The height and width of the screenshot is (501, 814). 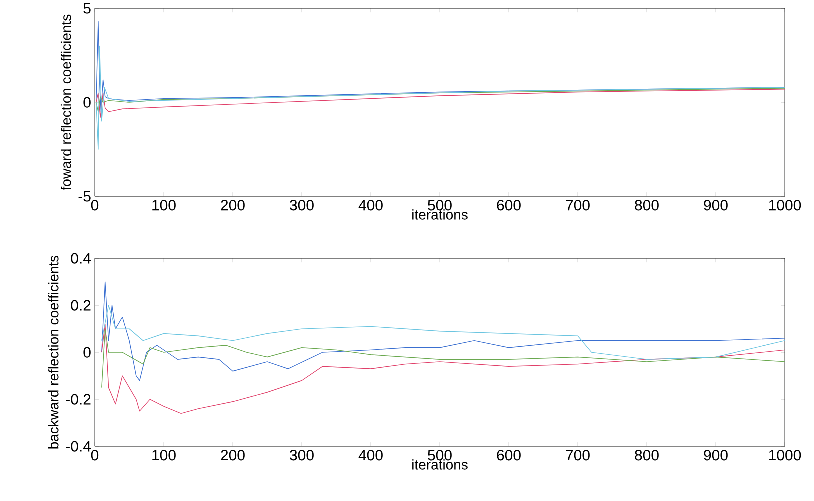 What do you see at coordinates (66, 103) in the screenshot?
I see `y-axis-title: foward reflection coefficients` at bounding box center [66, 103].